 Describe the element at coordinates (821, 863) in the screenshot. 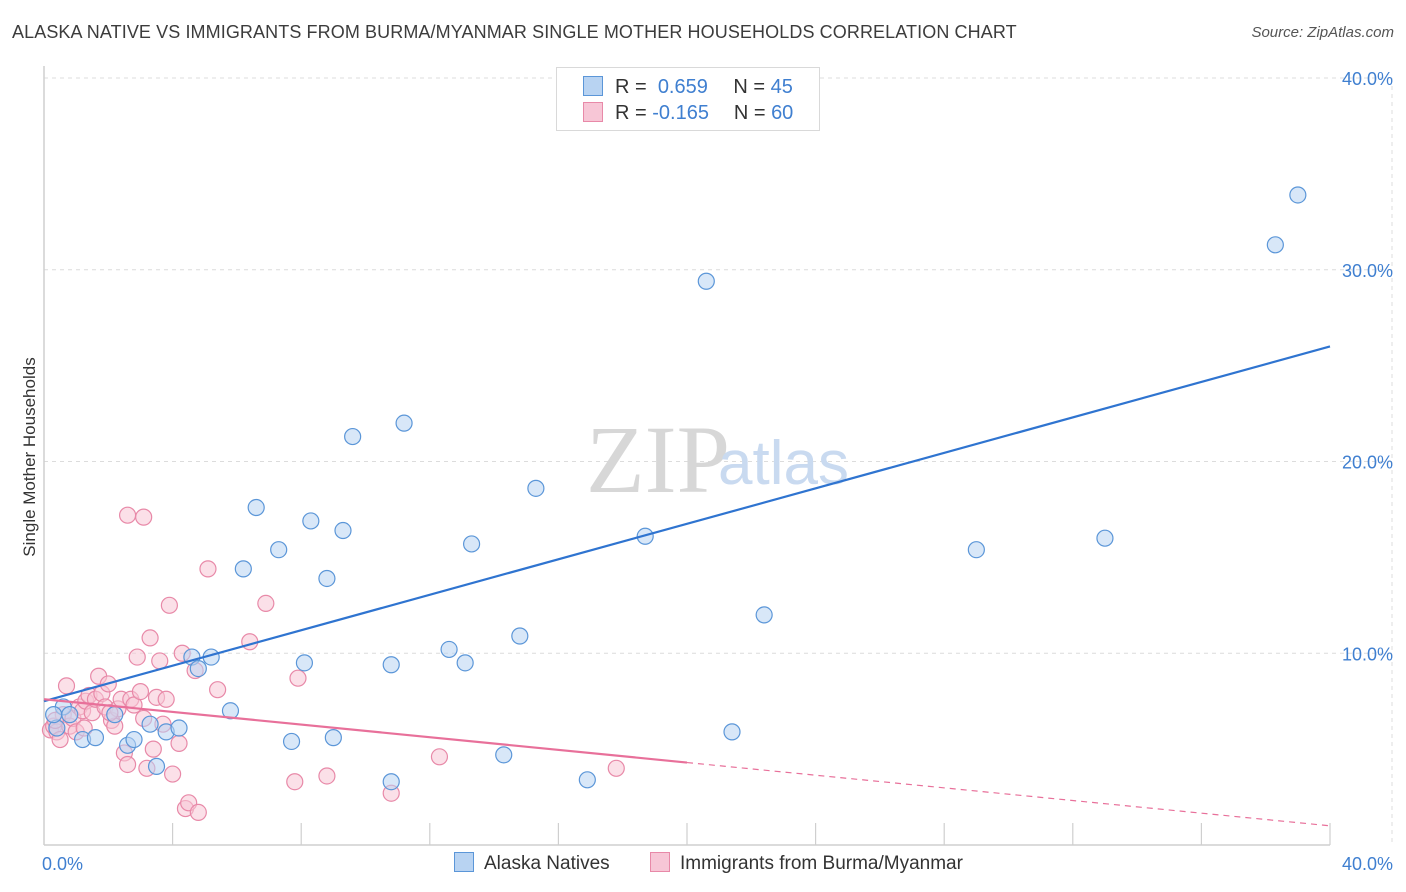

I see `legend-label-burma: Immigrants from Burma/Myanmar` at that location.